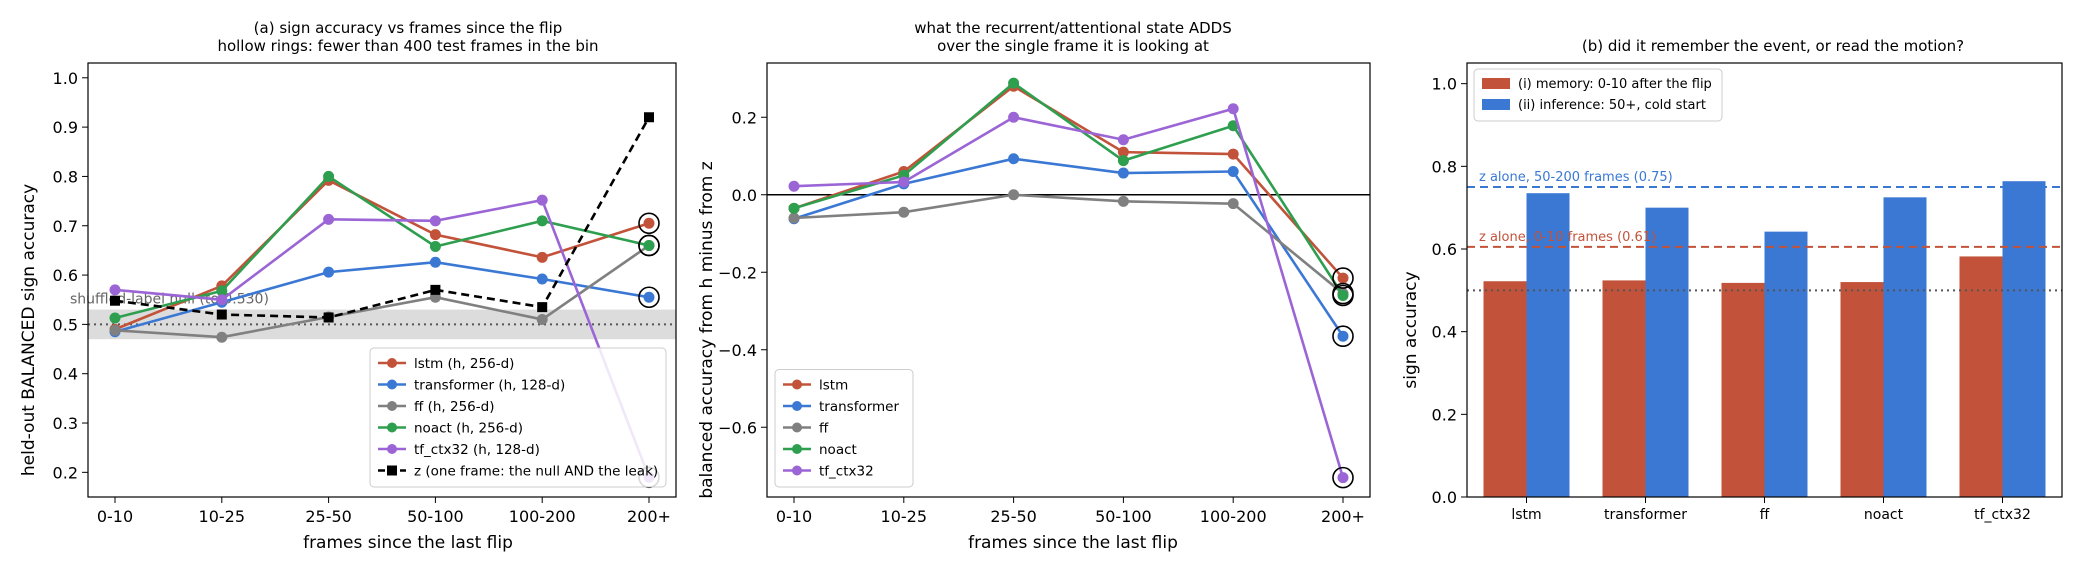 This screenshot has width=2080, height=572. I want to click on legend-label: lstm, so click(833, 386).